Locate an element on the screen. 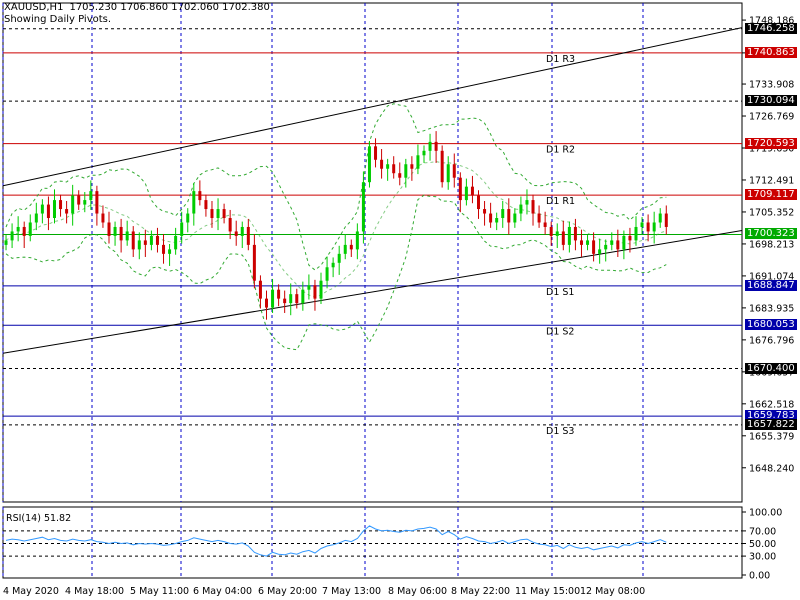  pivot-label: D1 S3 is located at coordinates (560, 431).